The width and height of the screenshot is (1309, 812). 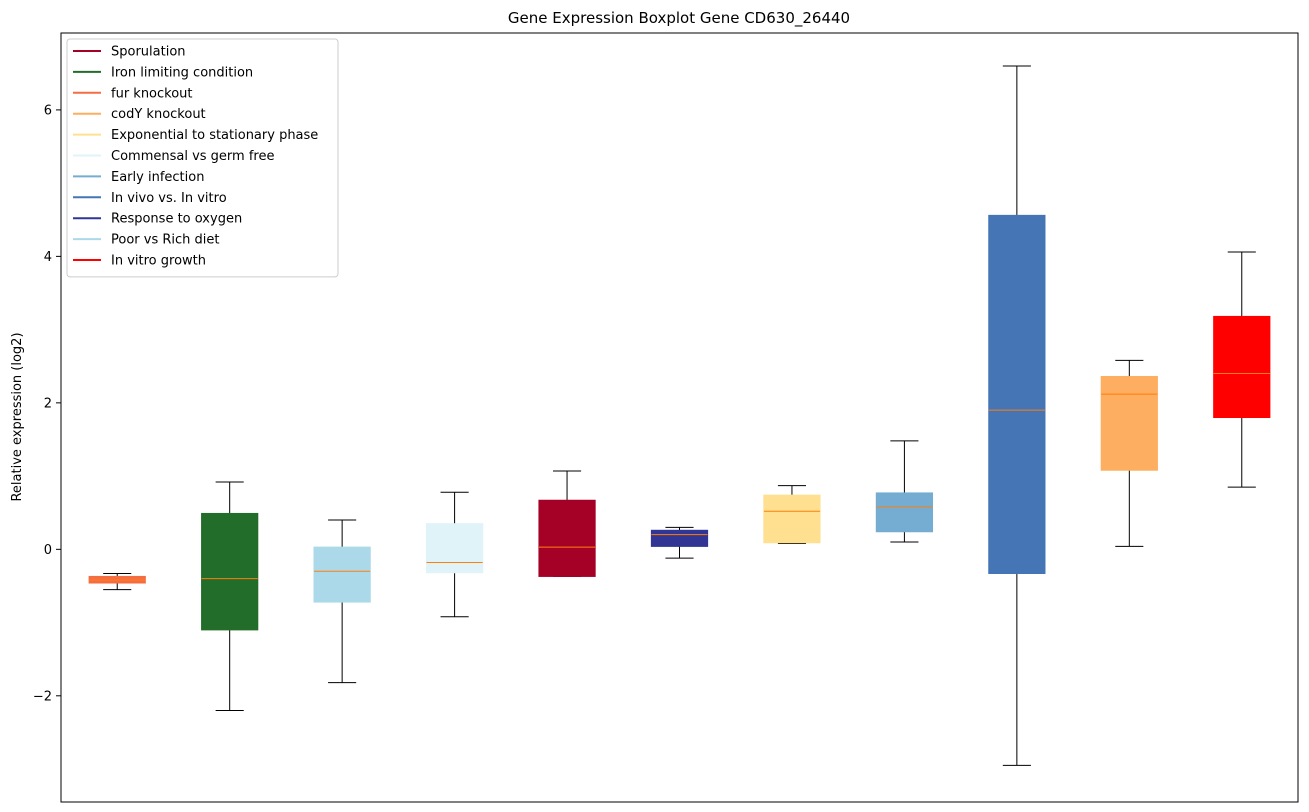 I want to click on legend-item: Response to oxygen, so click(x=157, y=219).